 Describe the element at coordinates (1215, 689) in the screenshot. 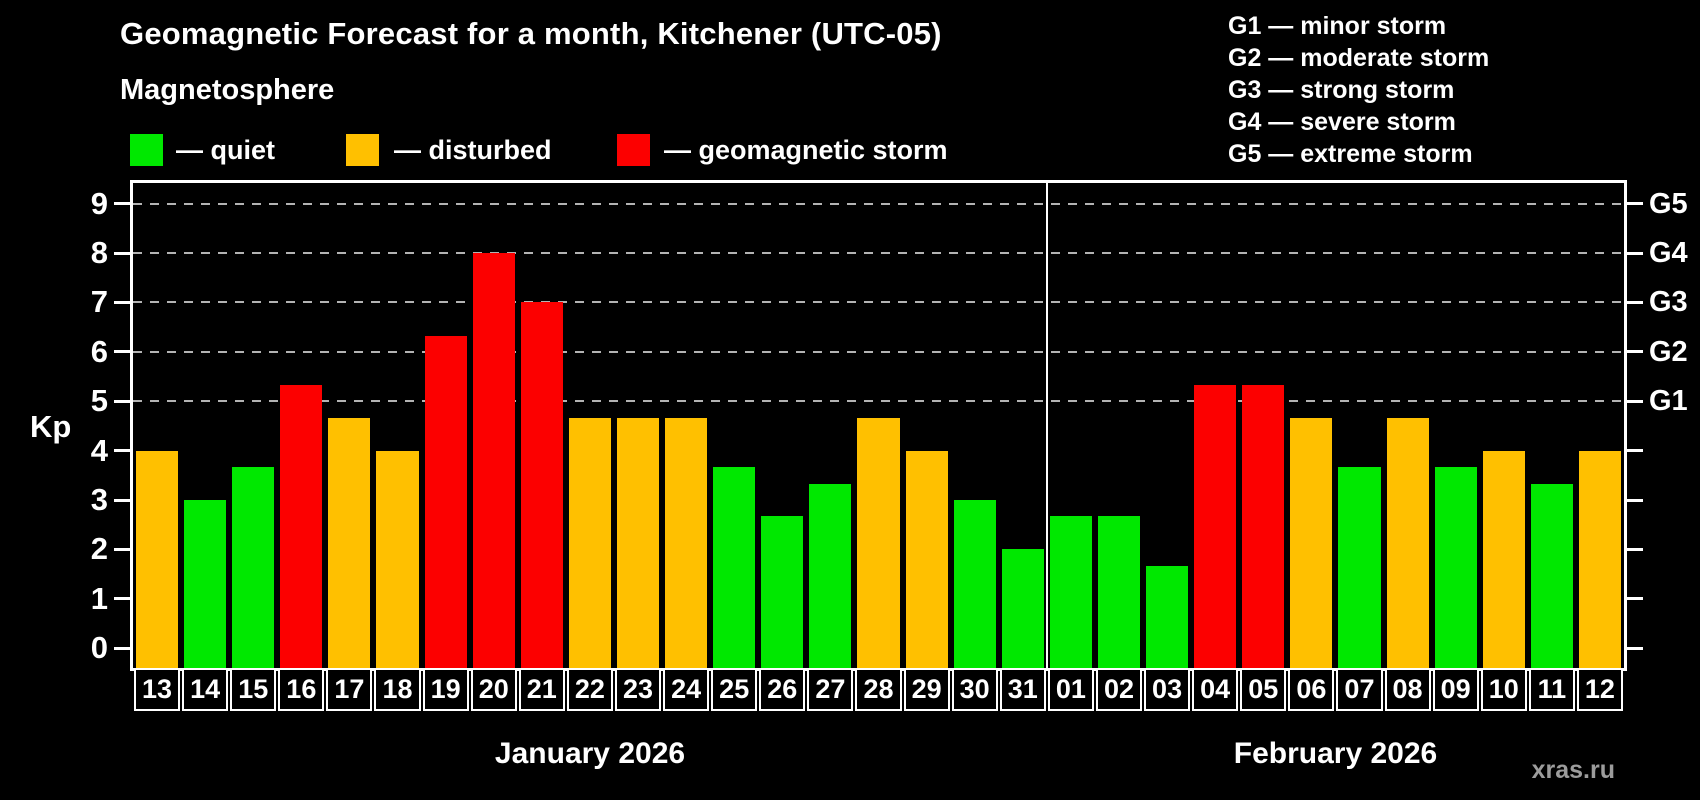

I see `day-label-04: 04` at that location.